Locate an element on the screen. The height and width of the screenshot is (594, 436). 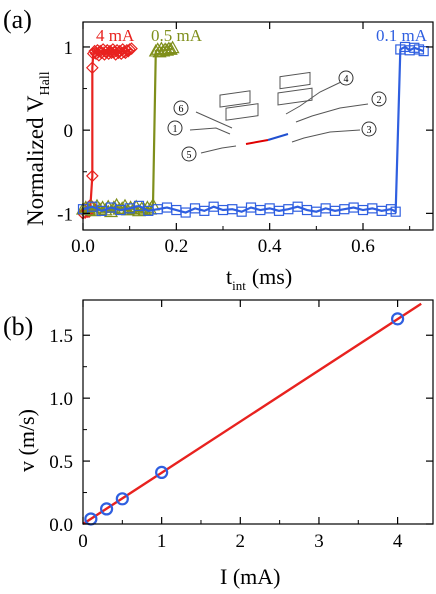
panel-b-ylabel: v (m/s) is located at coordinates (26, 440).